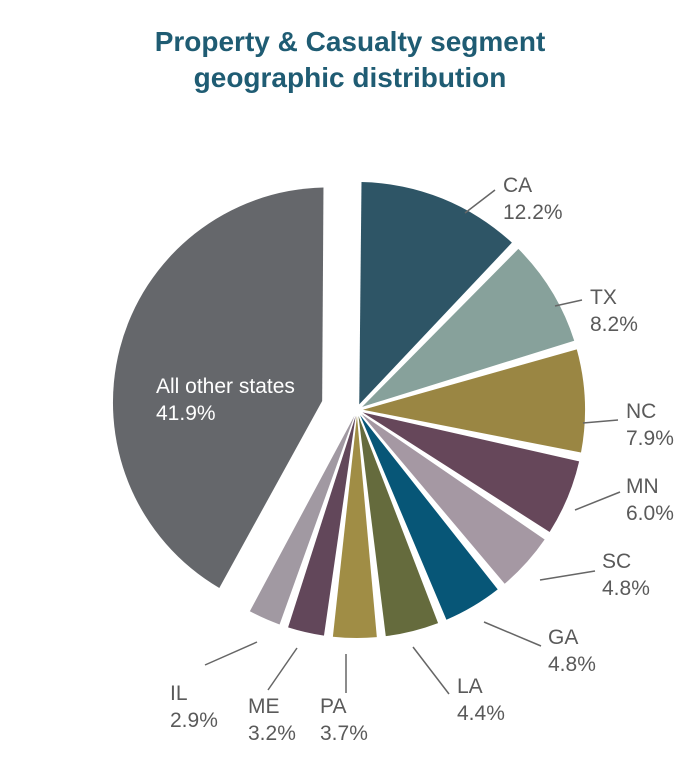  What do you see at coordinates (225, 386) in the screenshot?
I see `slice-label-all-other-states: All other states` at bounding box center [225, 386].